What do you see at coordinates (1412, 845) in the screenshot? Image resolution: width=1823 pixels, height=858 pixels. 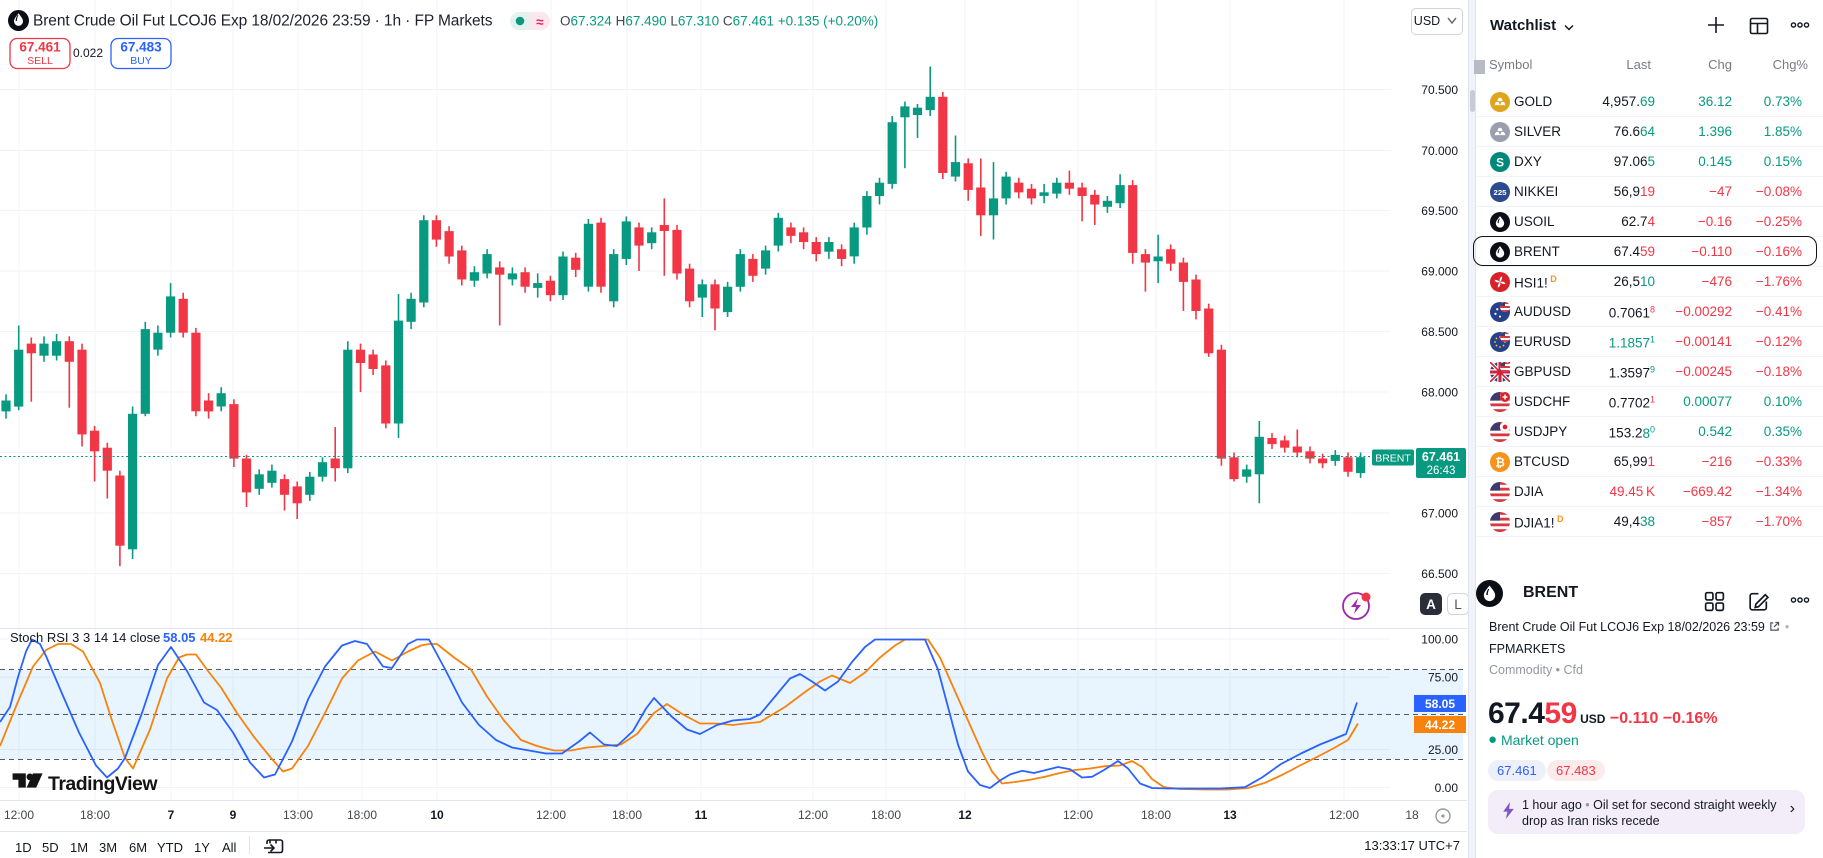 I see `svg-text: 13:33:17 UTC+7` at bounding box center [1412, 845].